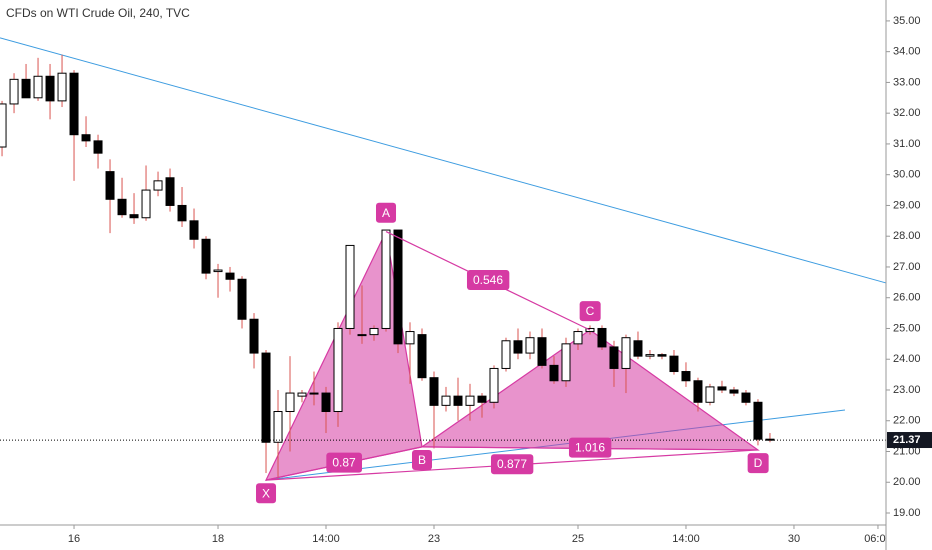 Image resolution: width=932 pixels, height=550 pixels. I want to click on price-axis, so click(909, 275).